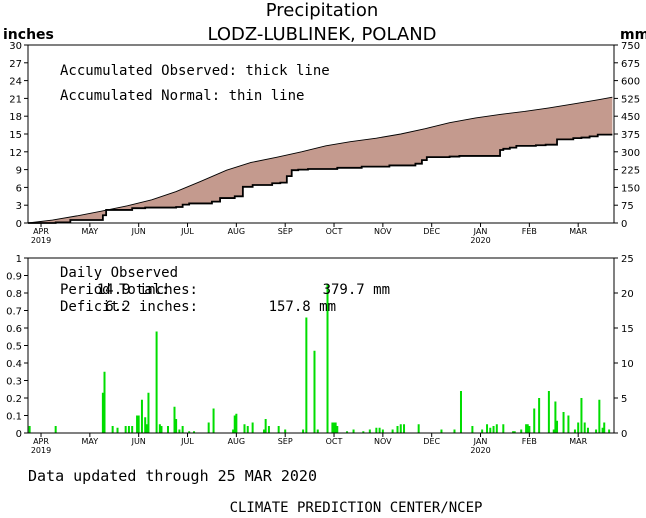 Image resolution: width=646 pixels, height=518 pixels. Describe the element at coordinates (624, 224) in the screenshot. I see `top-ytick-label-right-0: 0` at that location.